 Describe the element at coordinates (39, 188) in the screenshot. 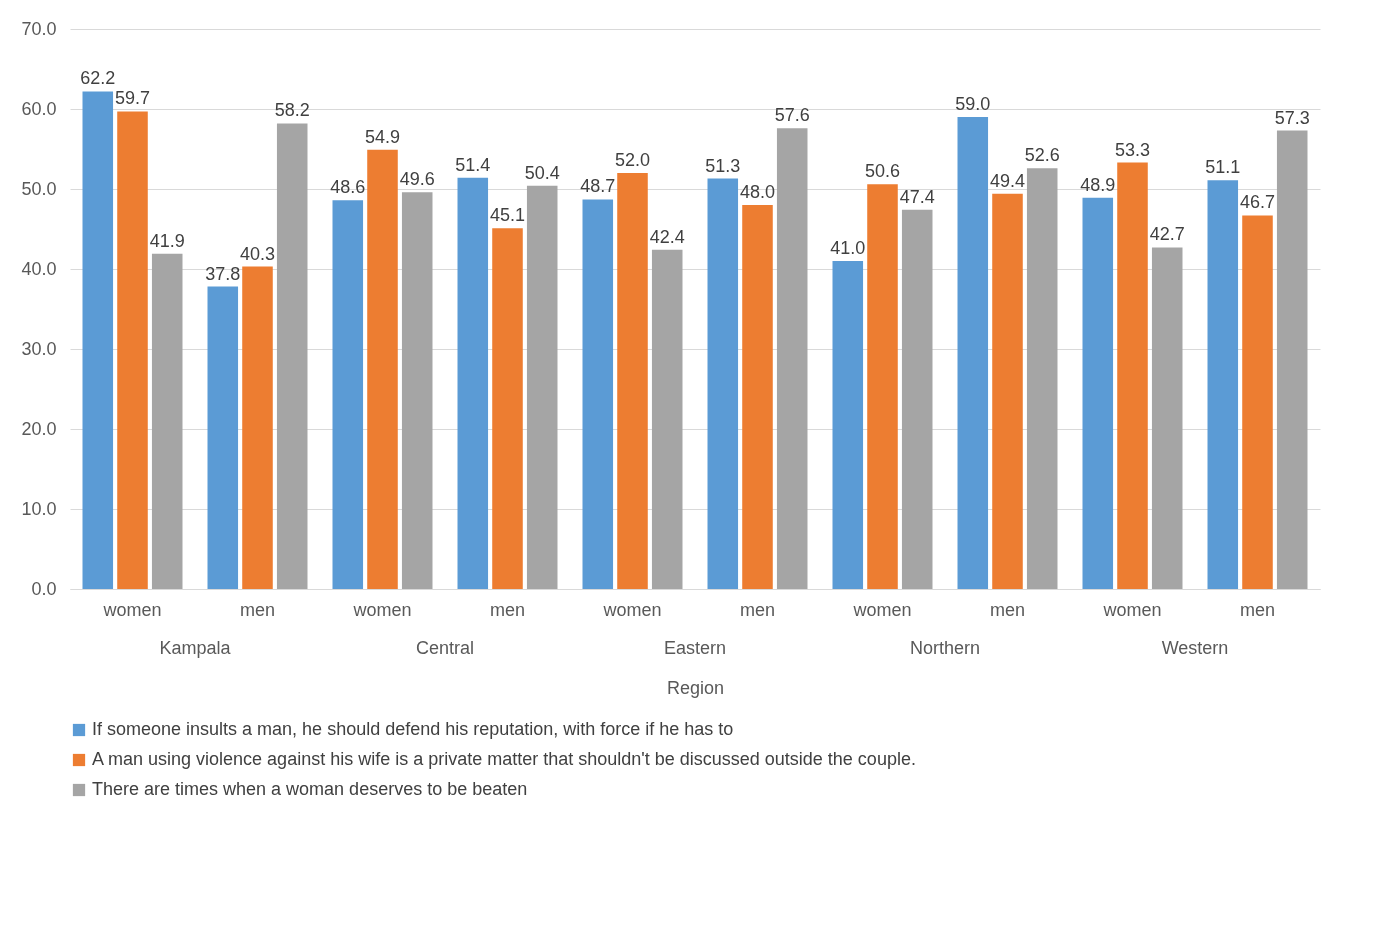

I see `y-tick-label: 50.0` at that location.